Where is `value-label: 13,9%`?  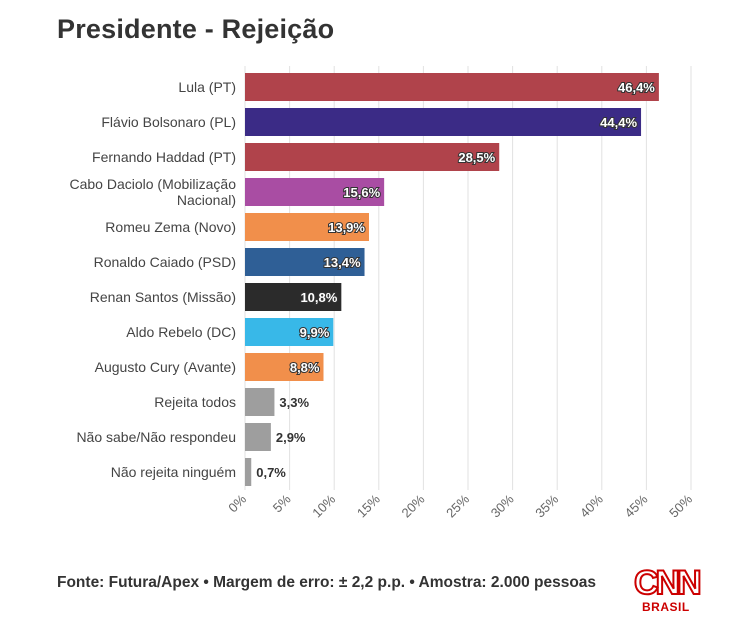
value-label: 13,9% is located at coordinates (346, 227).